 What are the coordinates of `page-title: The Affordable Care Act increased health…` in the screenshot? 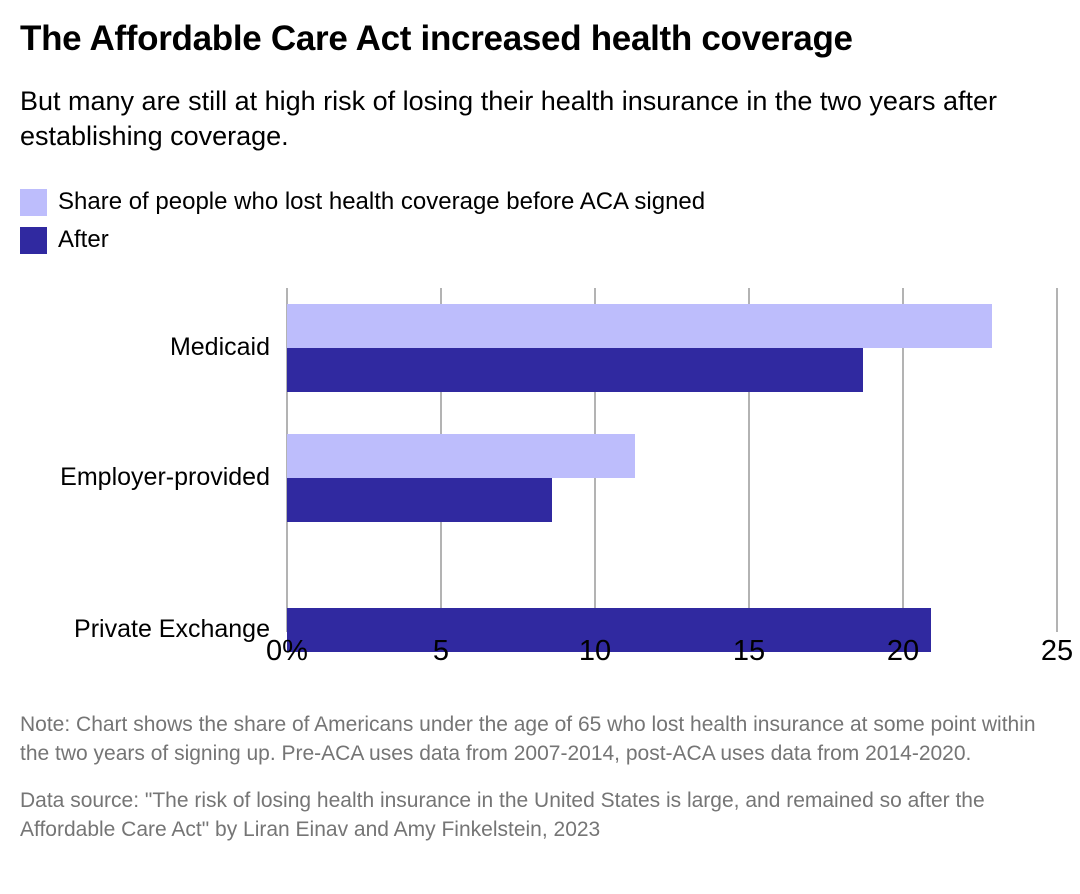 It's located at (436, 38).